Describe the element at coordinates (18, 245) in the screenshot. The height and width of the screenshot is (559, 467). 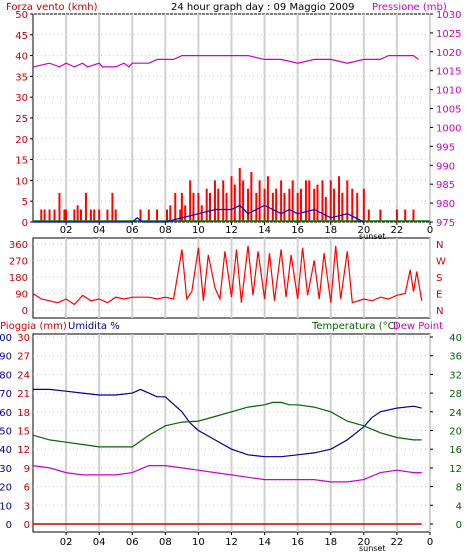
I see `y-tick-label-left: 360` at that location.